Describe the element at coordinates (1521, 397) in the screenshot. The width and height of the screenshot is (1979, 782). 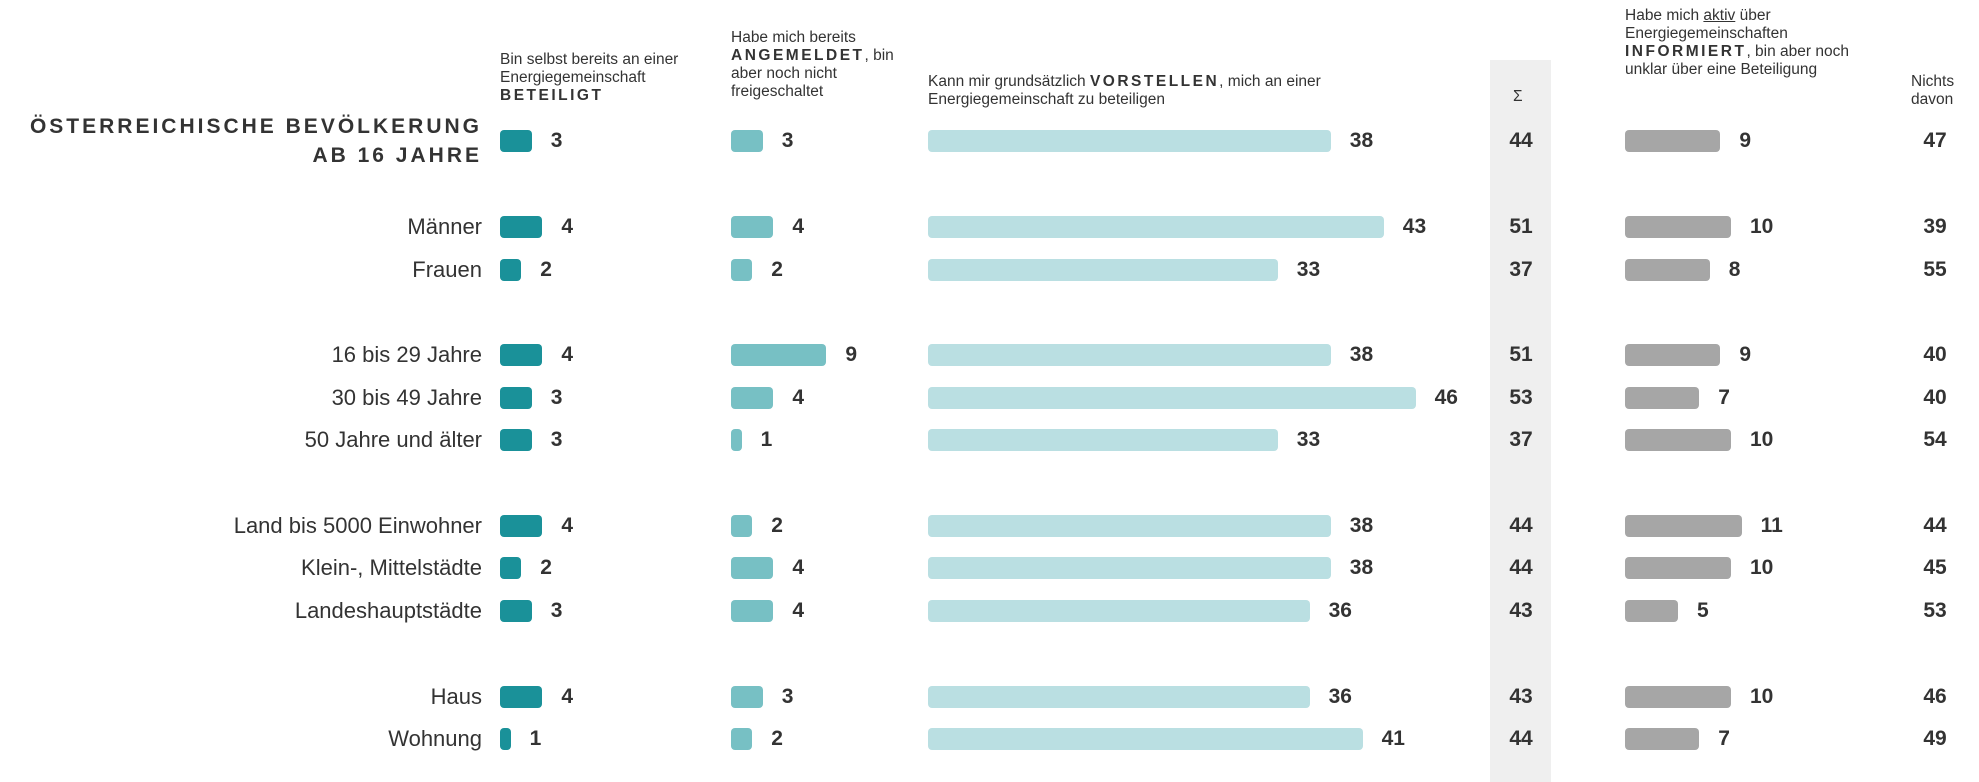
I see `value-label-sum: 53` at that location.